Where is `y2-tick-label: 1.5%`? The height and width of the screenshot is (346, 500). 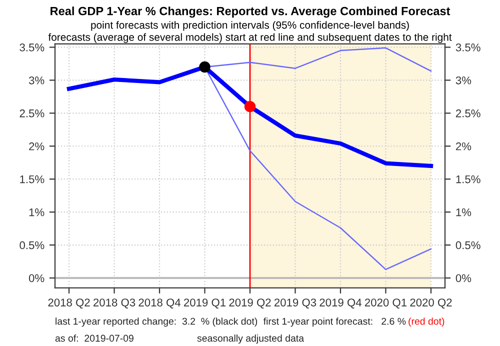 y2-tick-label: 1.5% is located at coordinates (468, 179).